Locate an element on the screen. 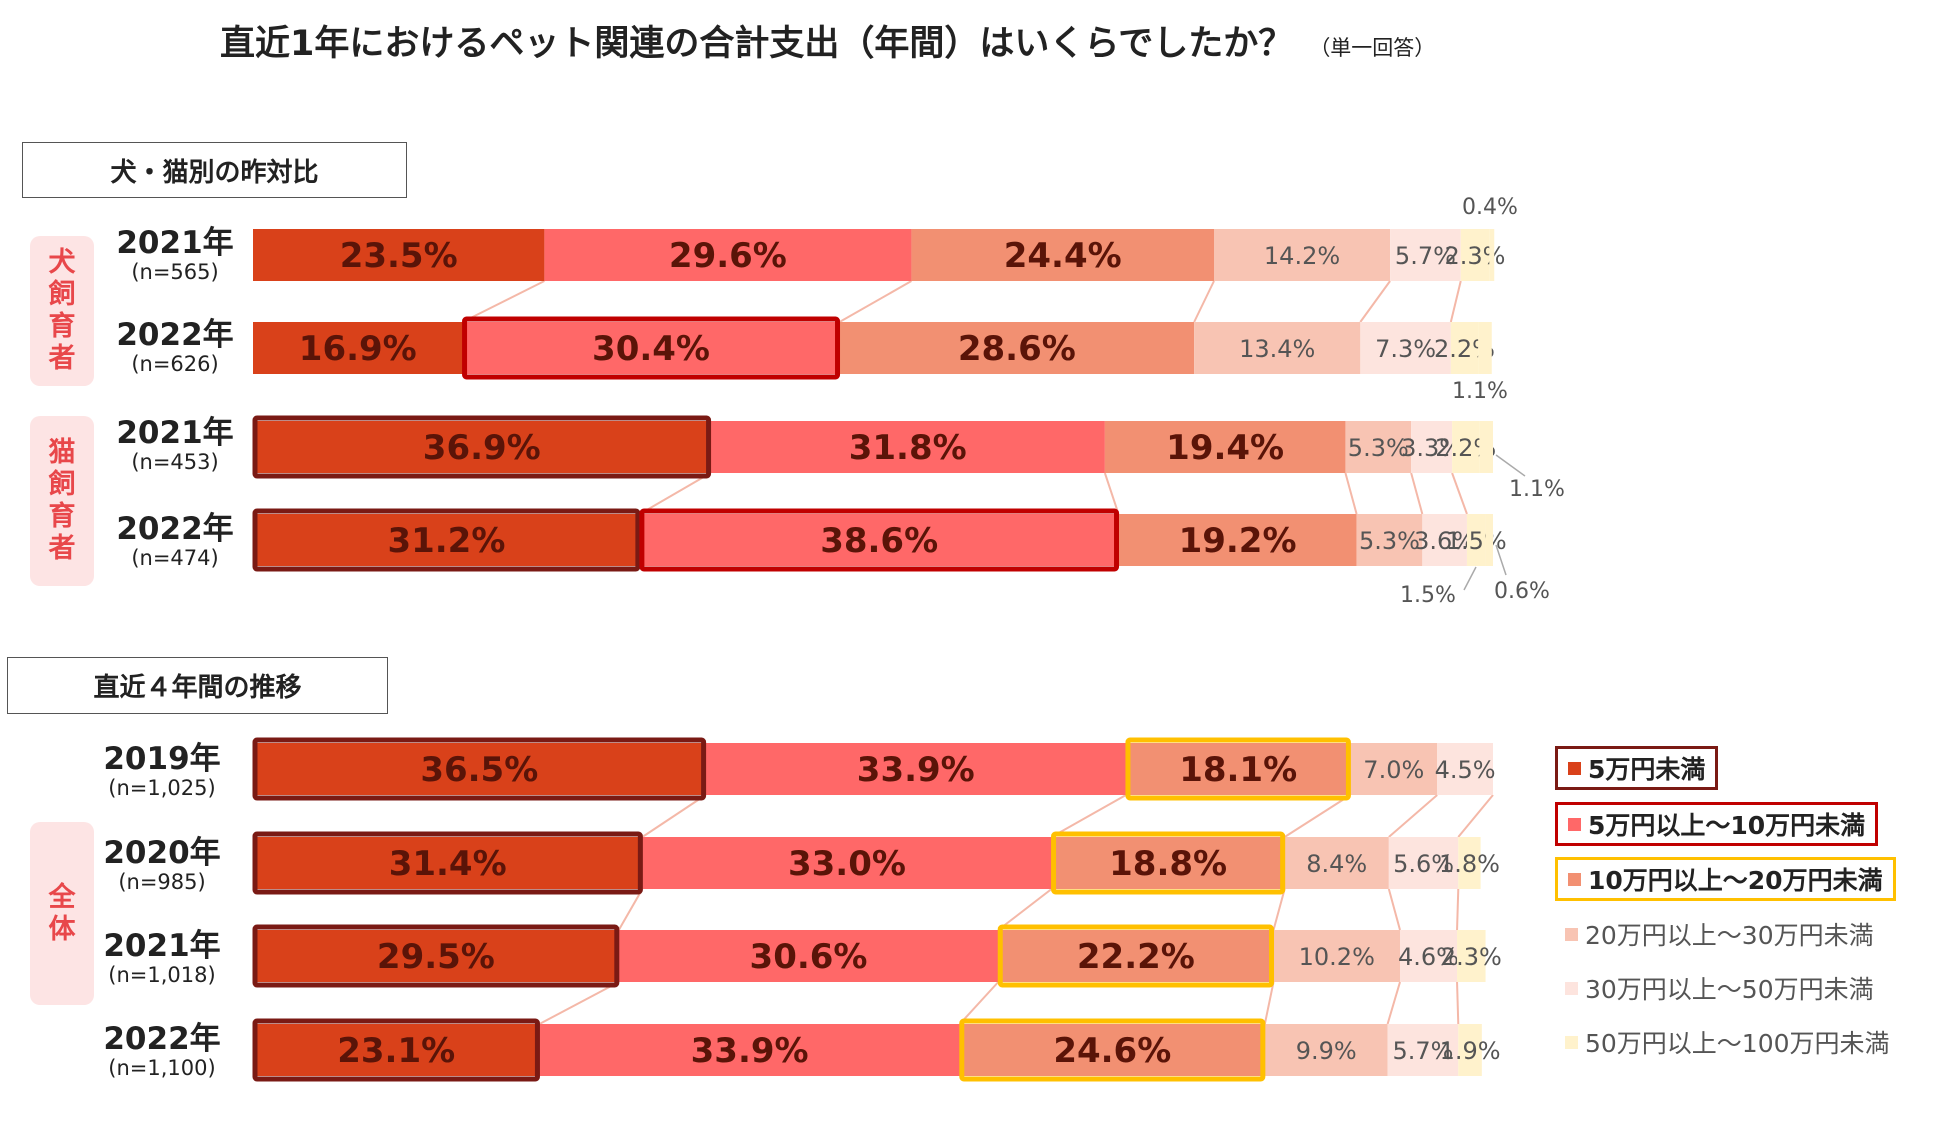  data-label: 19.2% is located at coordinates (1238, 541).